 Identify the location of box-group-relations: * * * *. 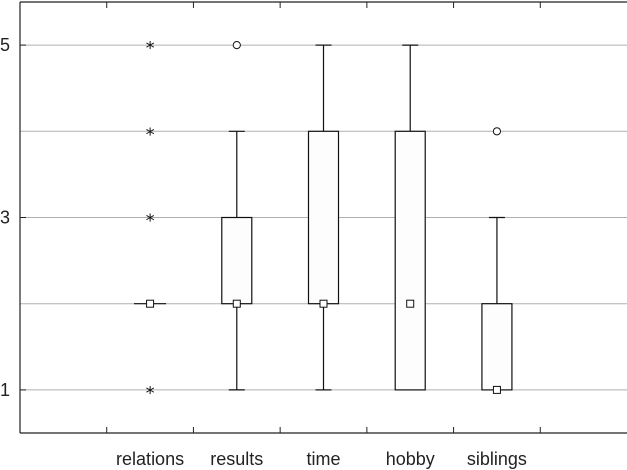
(150, 221).